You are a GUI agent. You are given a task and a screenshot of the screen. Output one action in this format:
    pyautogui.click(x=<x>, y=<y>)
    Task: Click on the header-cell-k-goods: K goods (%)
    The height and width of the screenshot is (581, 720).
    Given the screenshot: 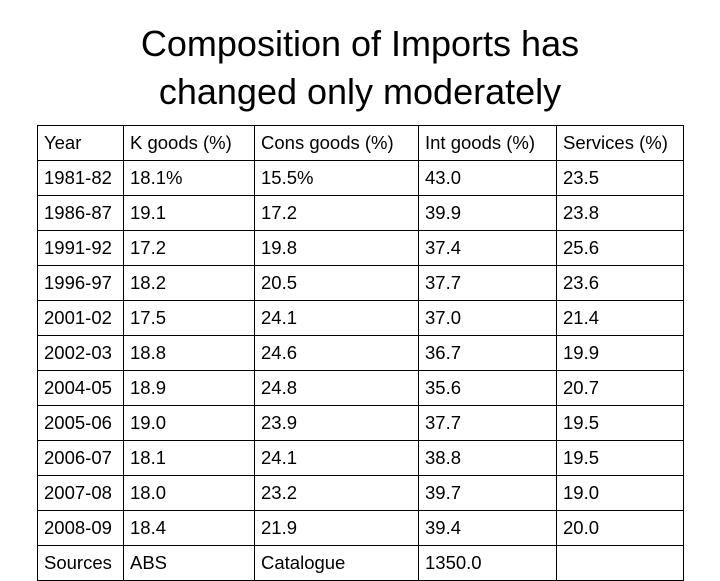 What is the action you would take?
    pyautogui.click(x=189, y=143)
    